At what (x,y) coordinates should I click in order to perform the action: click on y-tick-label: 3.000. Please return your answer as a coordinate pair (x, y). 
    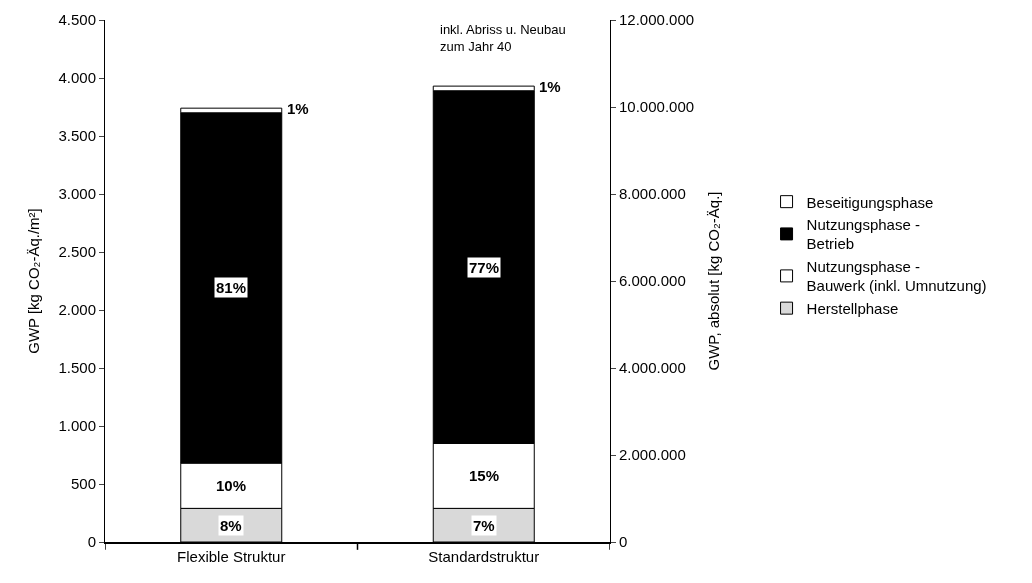
    Looking at the image, I should click on (77, 194).